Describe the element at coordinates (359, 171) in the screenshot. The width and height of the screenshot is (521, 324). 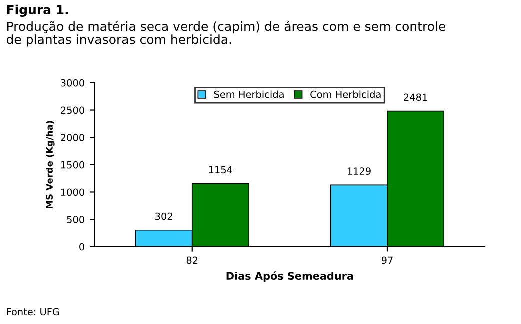
I see `data-label: 1129` at that location.